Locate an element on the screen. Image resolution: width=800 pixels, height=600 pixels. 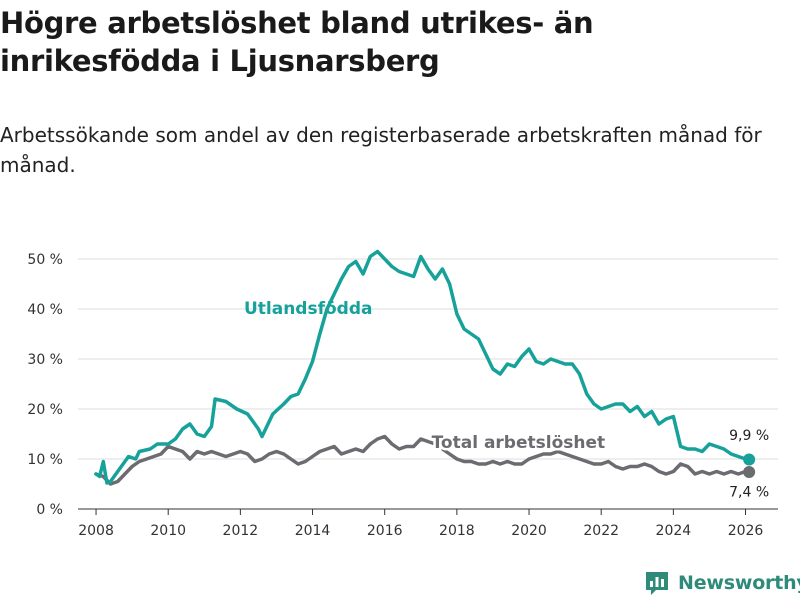
brand-name: Newsworthy is located at coordinates (739, 583).